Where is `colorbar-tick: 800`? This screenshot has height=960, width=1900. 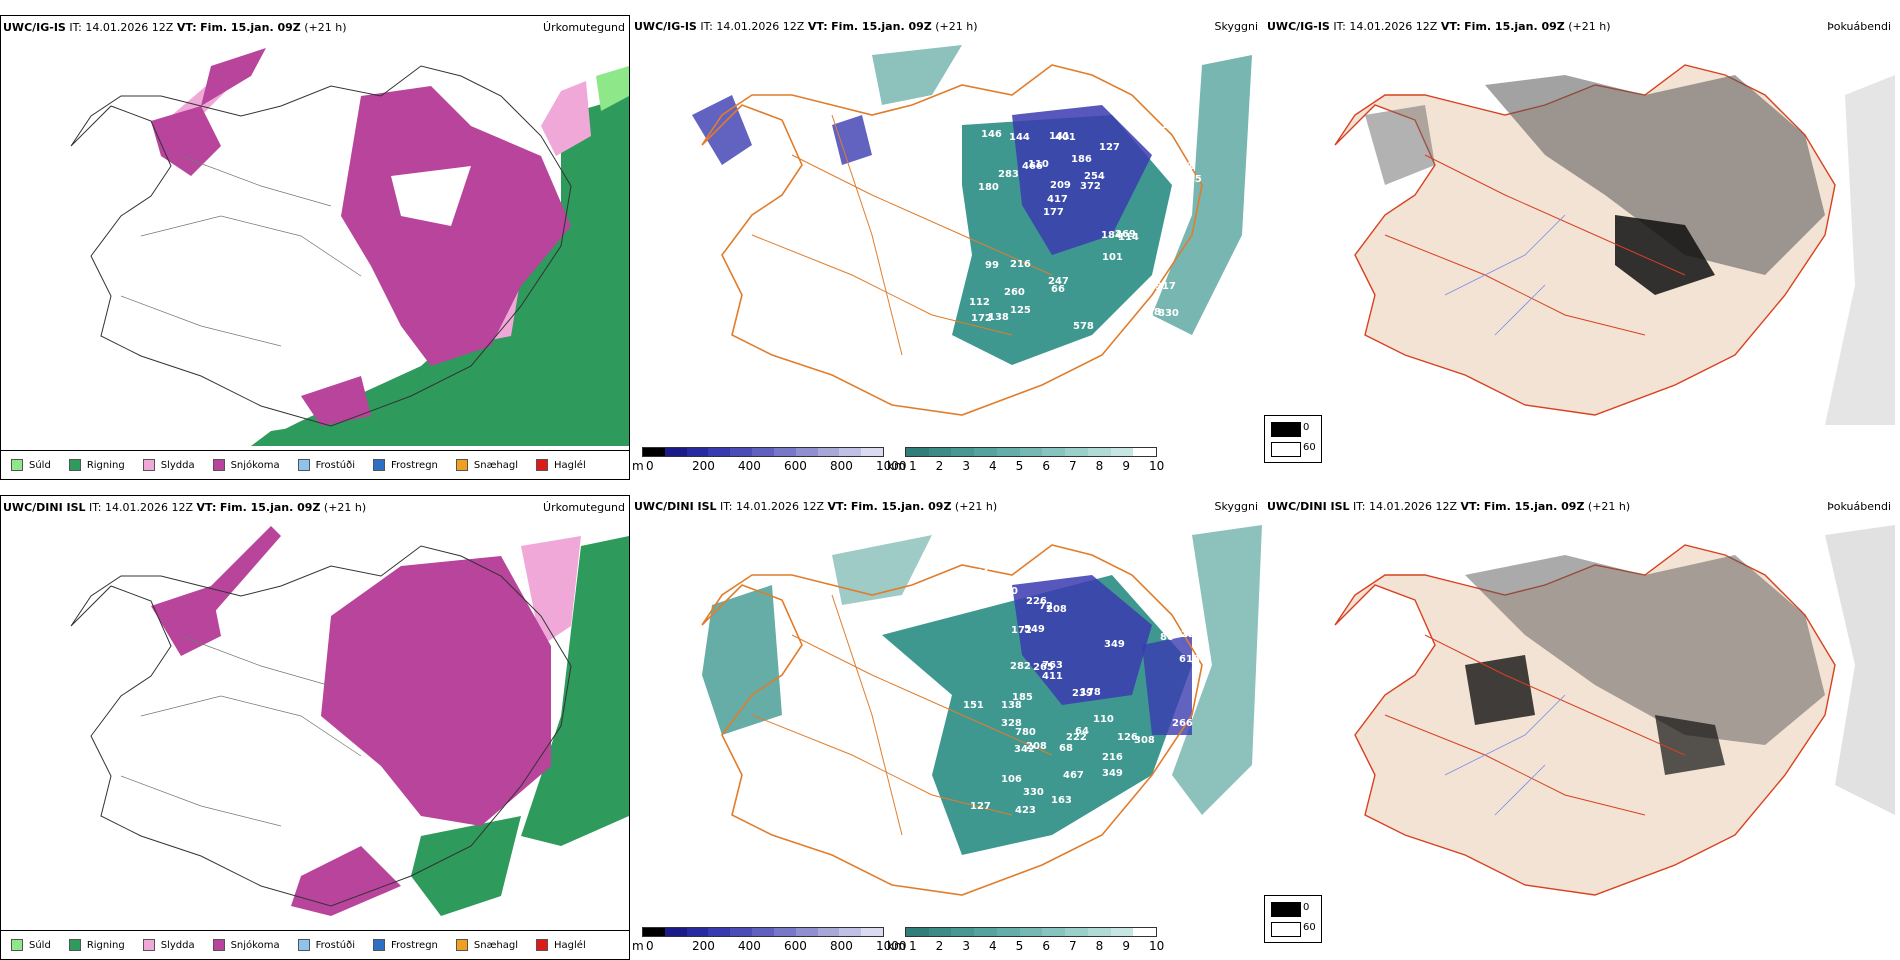
colorbar-tick: 800 is located at coordinates (841, 466).